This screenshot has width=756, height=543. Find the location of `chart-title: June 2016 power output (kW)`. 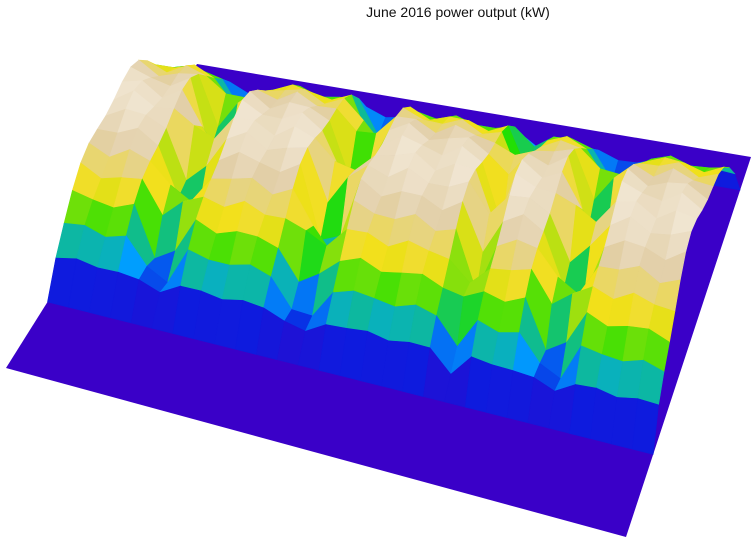

chart-title: June 2016 power output (kW) is located at coordinates (458, 12).